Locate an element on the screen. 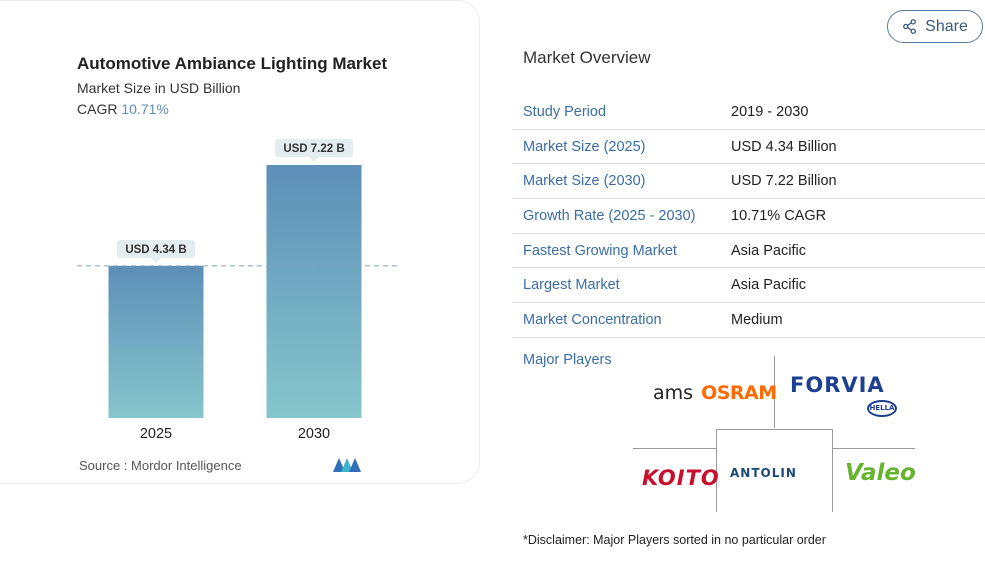  osram-wordmark: OSRAM is located at coordinates (739, 393).